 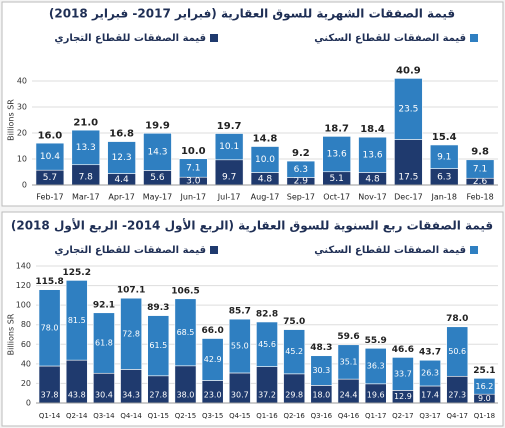 I want to click on x-tick-label: Aug-17, so click(x=265, y=197).